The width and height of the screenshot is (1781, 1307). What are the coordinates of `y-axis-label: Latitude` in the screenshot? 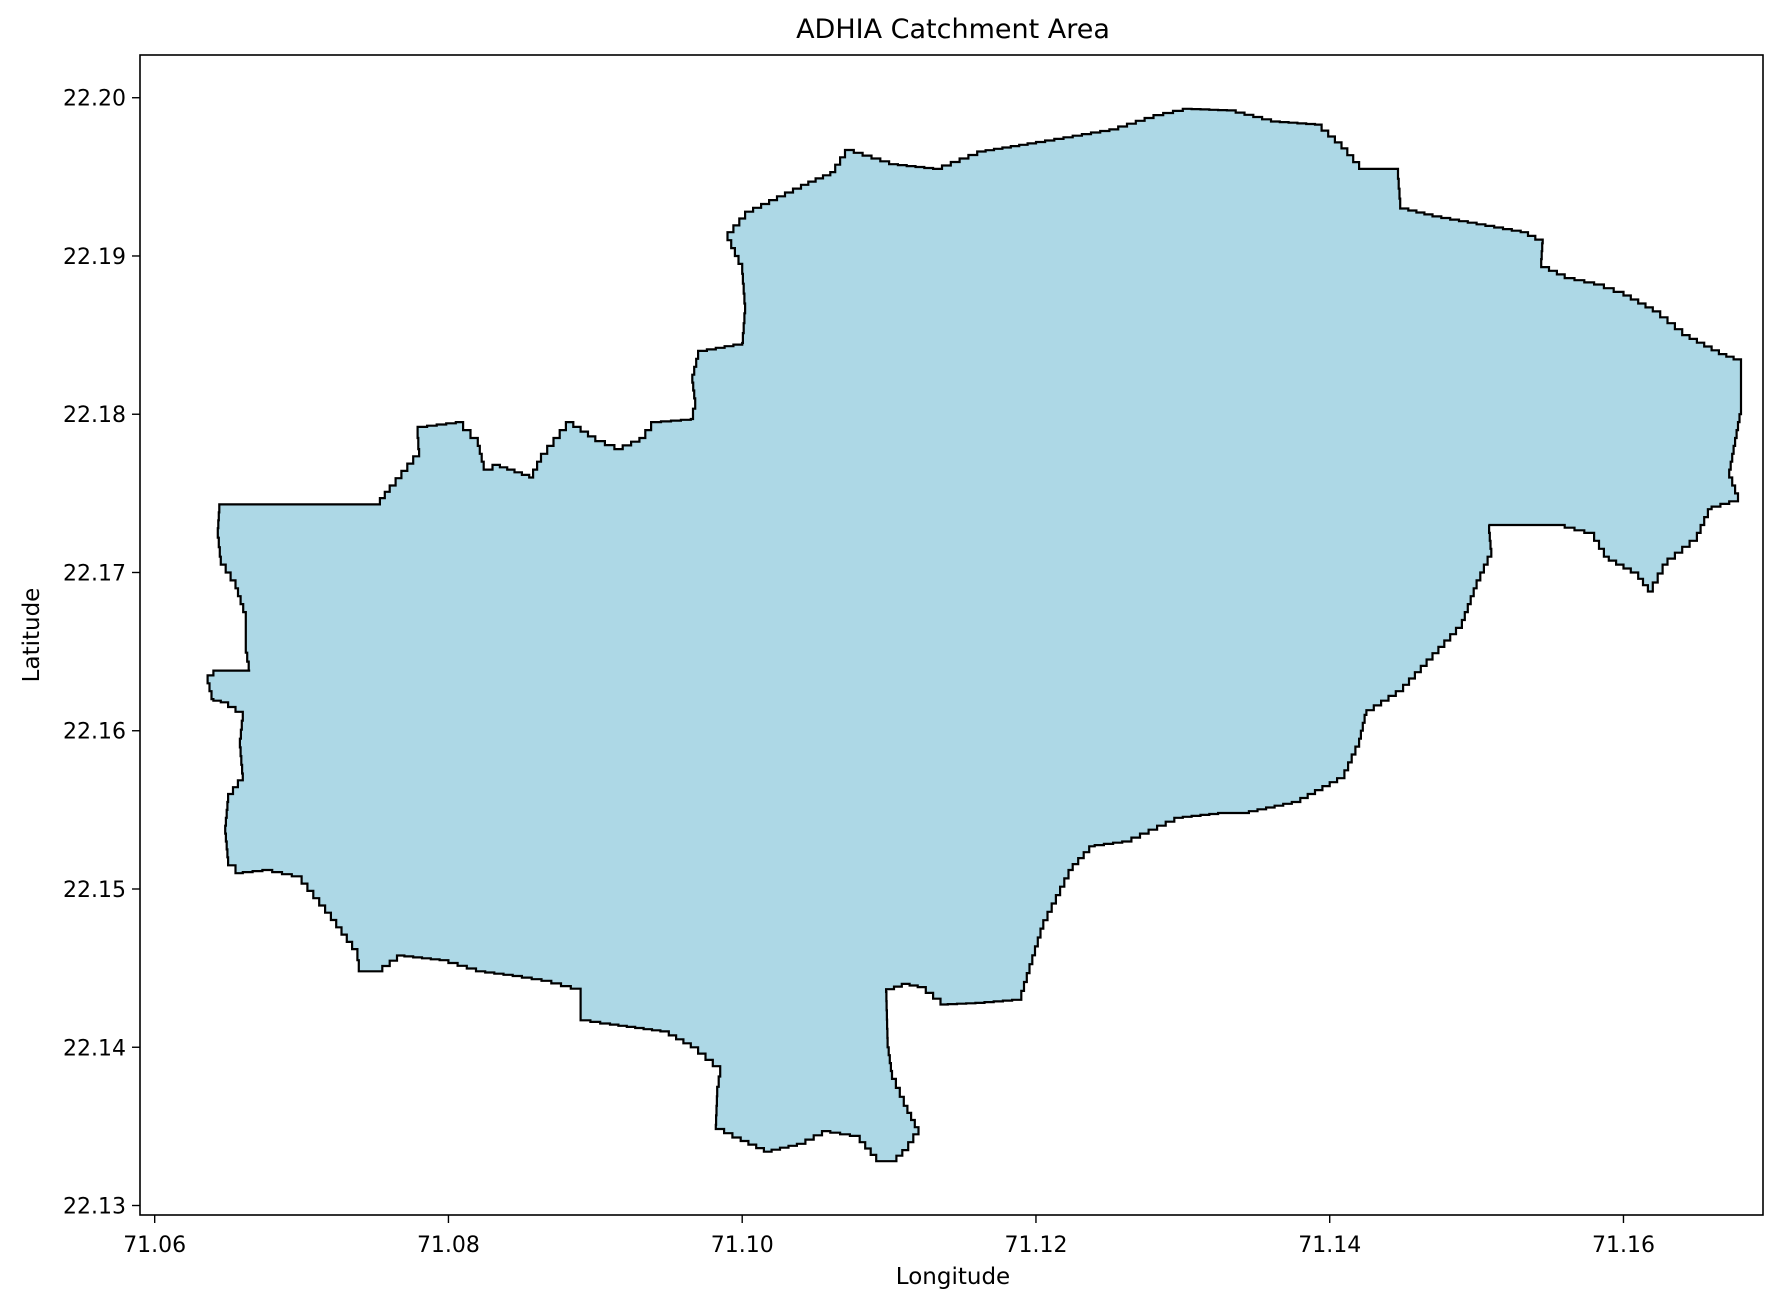 It's located at (32, 635).